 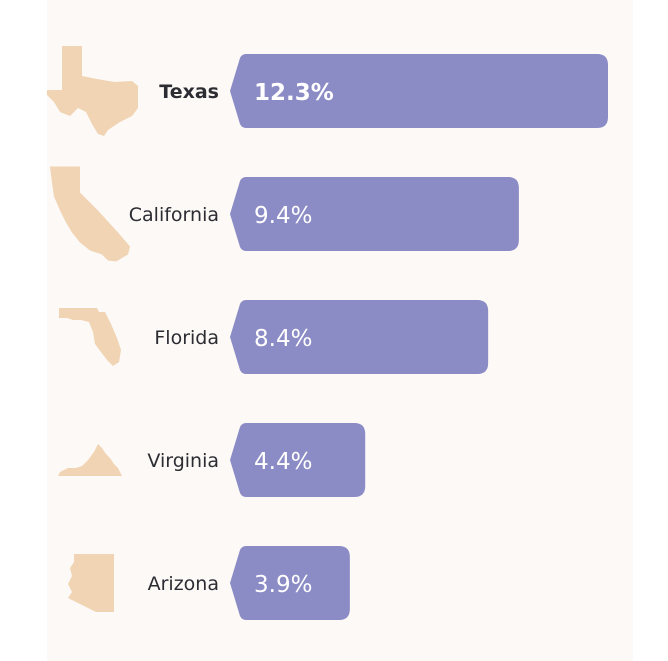 What do you see at coordinates (283, 339) in the screenshot?
I see `value-label-florida: 8.4%` at bounding box center [283, 339].